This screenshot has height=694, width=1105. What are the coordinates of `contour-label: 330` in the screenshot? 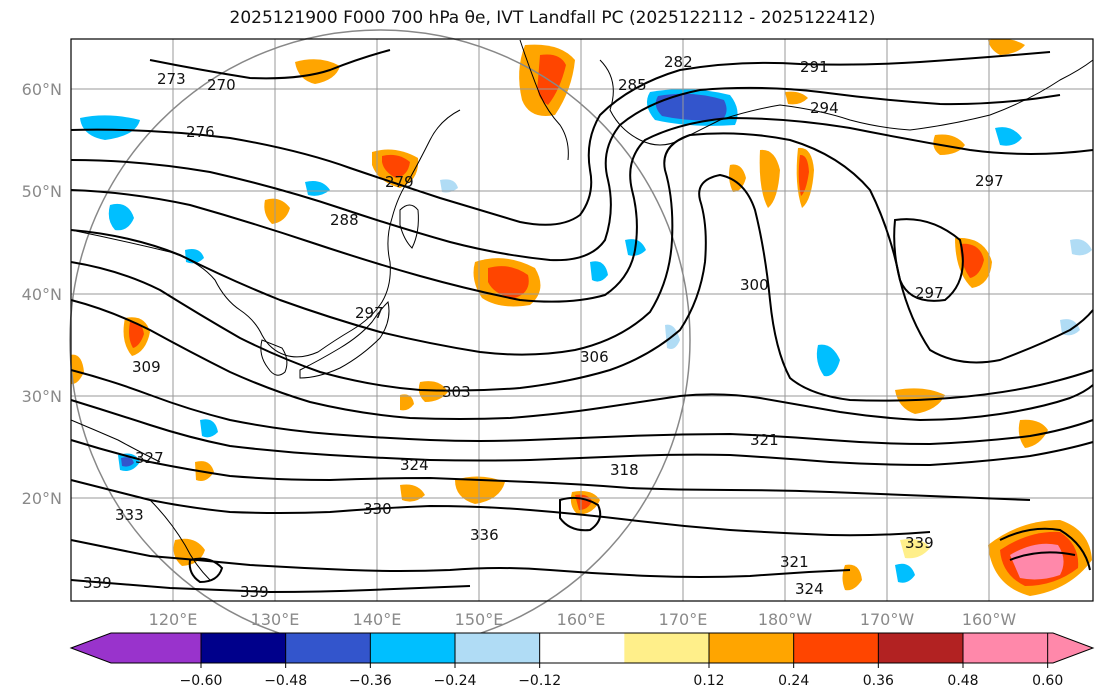 It's located at (377, 509).